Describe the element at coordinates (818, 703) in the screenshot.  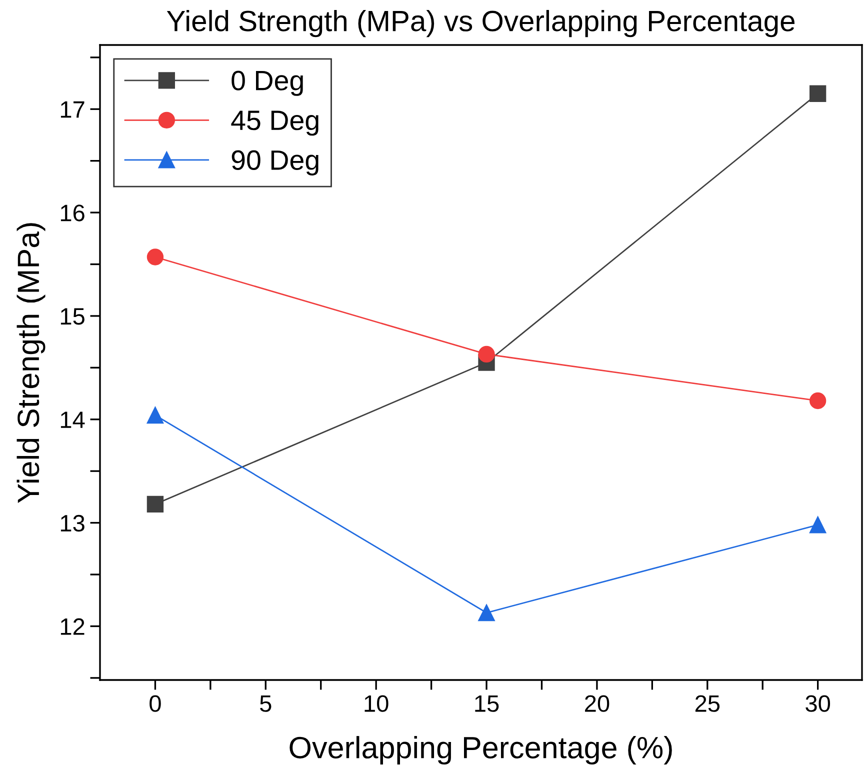
I see `x-tick-label: 30` at that location.